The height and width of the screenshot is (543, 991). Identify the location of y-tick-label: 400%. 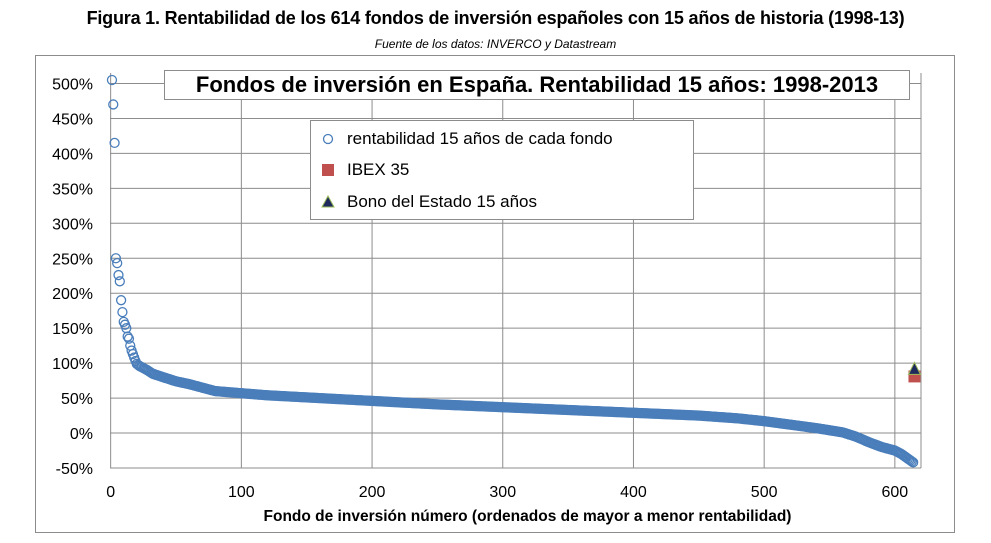
(72, 154).